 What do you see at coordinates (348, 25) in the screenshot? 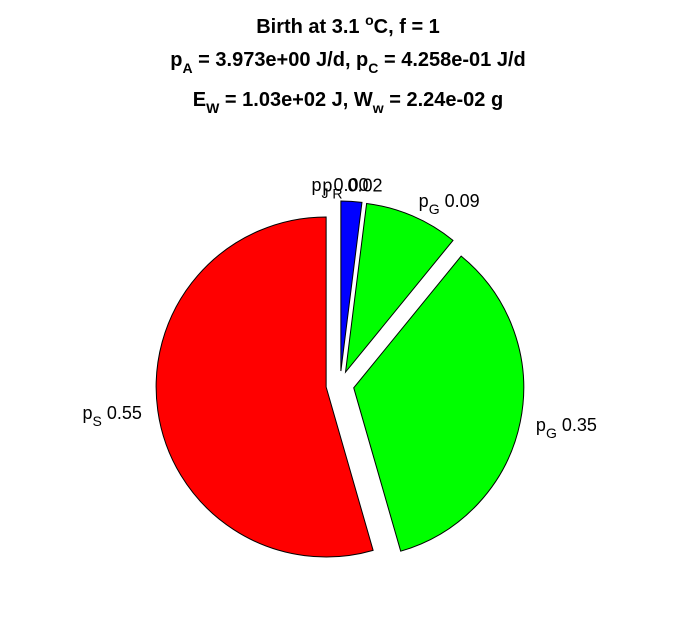
I see `chart-title-line: Birth at 3.1 oC, f = 1` at bounding box center [348, 25].